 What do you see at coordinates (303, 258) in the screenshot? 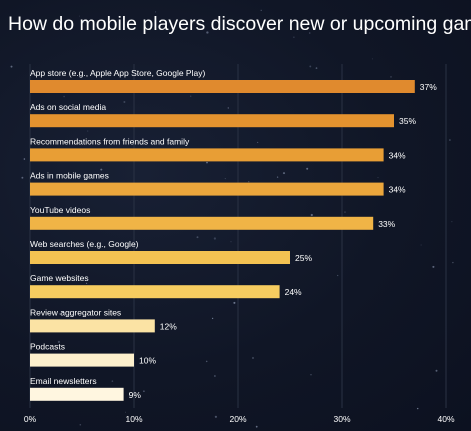
I see `value-label: 25%` at bounding box center [303, 258].